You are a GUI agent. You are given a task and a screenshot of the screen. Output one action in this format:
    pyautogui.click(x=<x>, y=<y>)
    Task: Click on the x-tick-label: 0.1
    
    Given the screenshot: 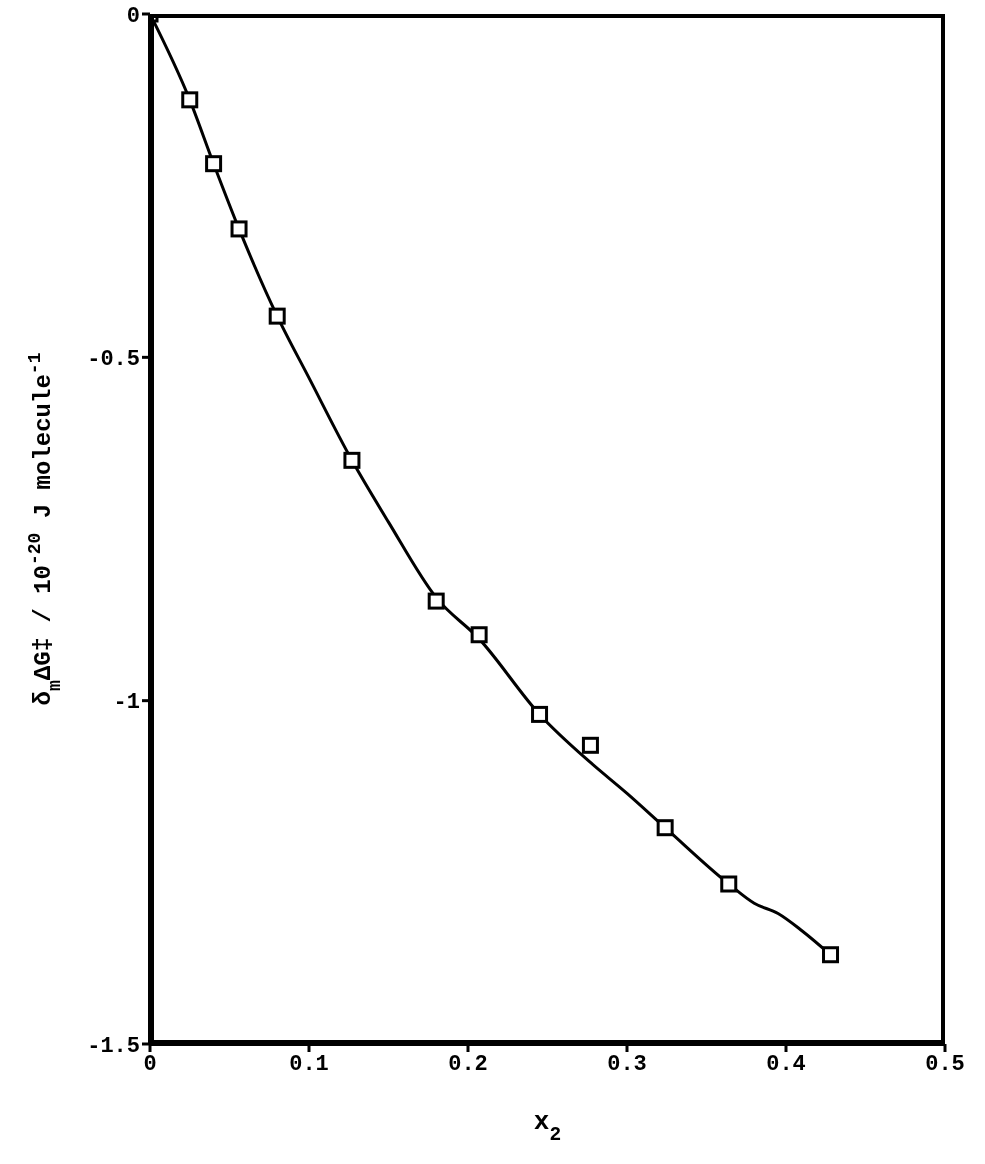 What is the action you would take?
    pyautogui.click(x=309, y=1064)
    